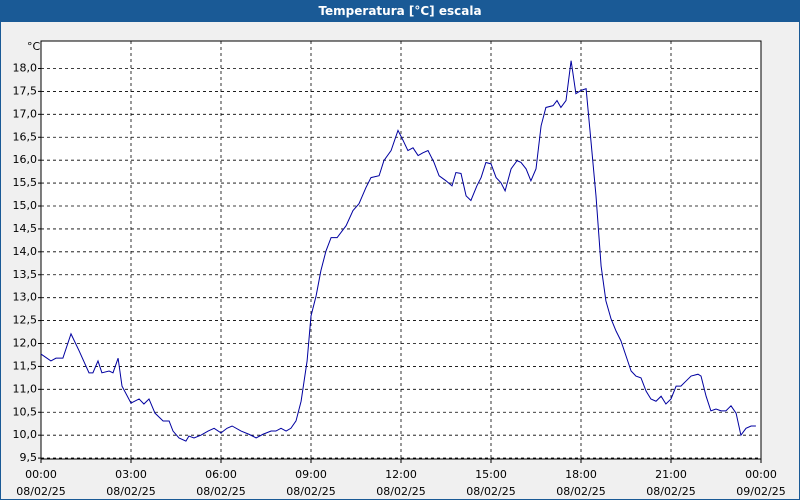  Describe the element at coordinates (25, 136) in the screenshot. I see `y-tick-label: 16,5` at that location.